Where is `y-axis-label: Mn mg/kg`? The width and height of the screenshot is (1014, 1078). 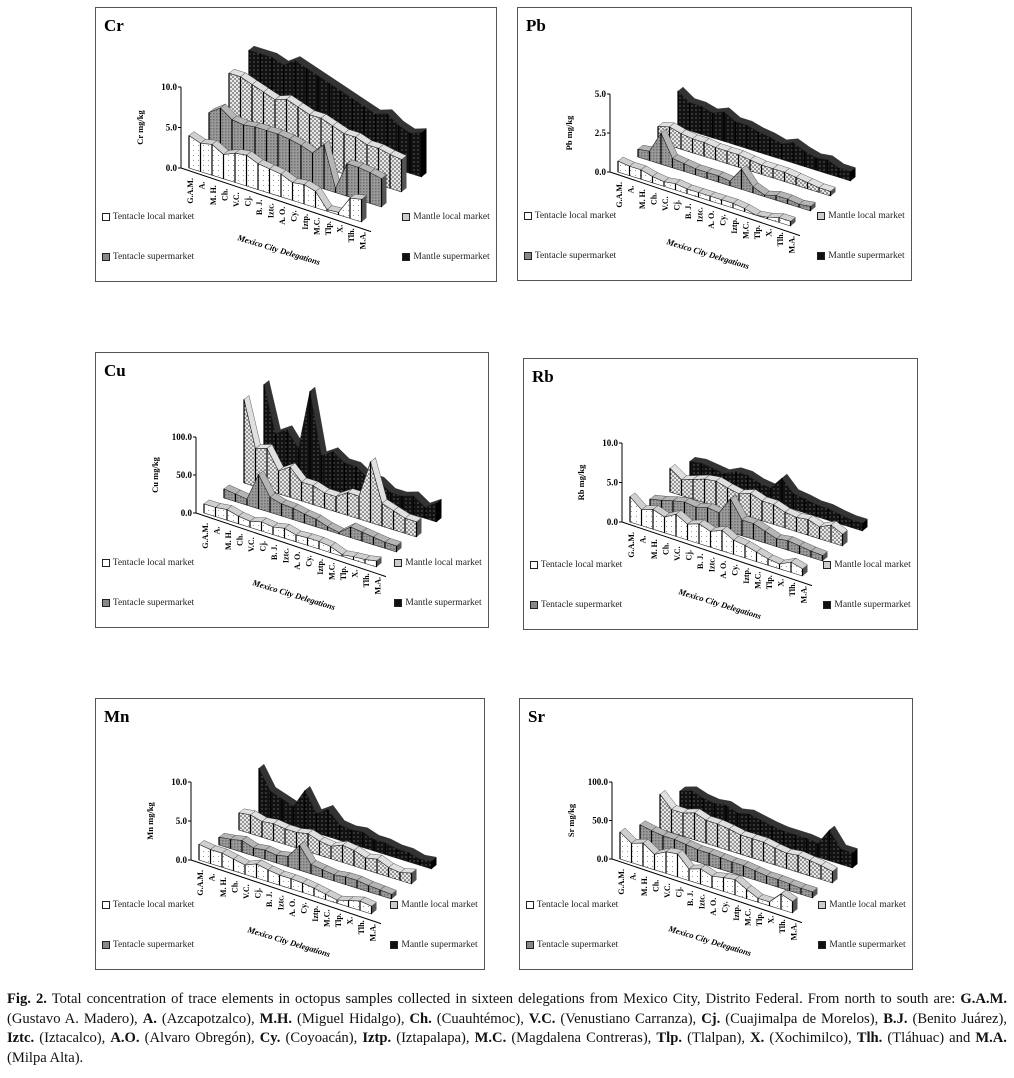
y-axis-label: Mn mg/kg is located at coordinates (150, 820).